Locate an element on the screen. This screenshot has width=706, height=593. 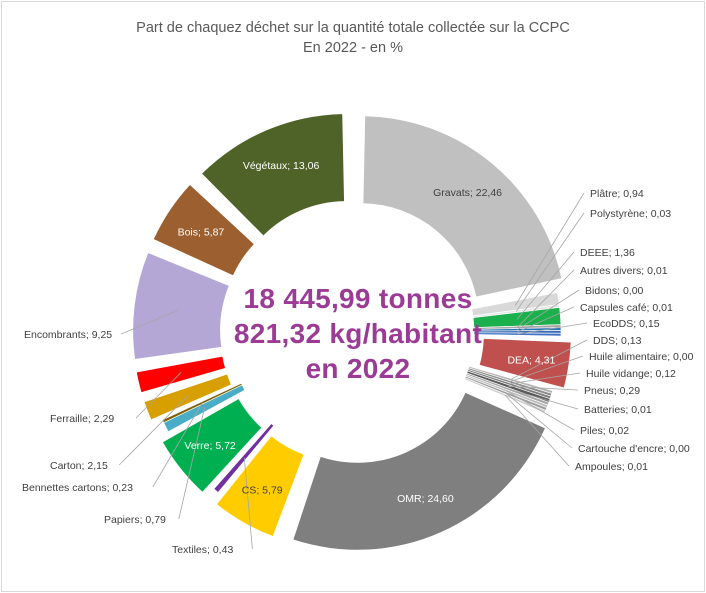
leader-line-batteries is located at coordinates (543, 399).